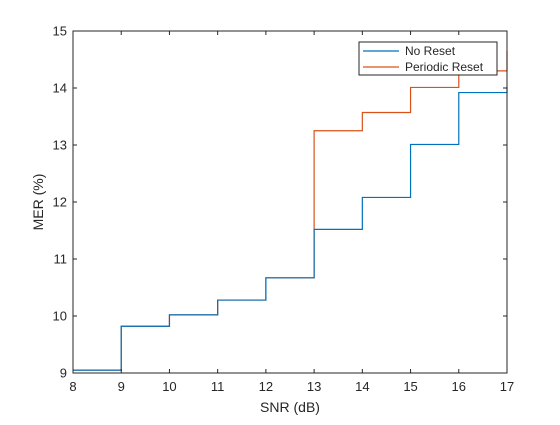  I want to click on y-tick-label: 12, so click(60, 202).